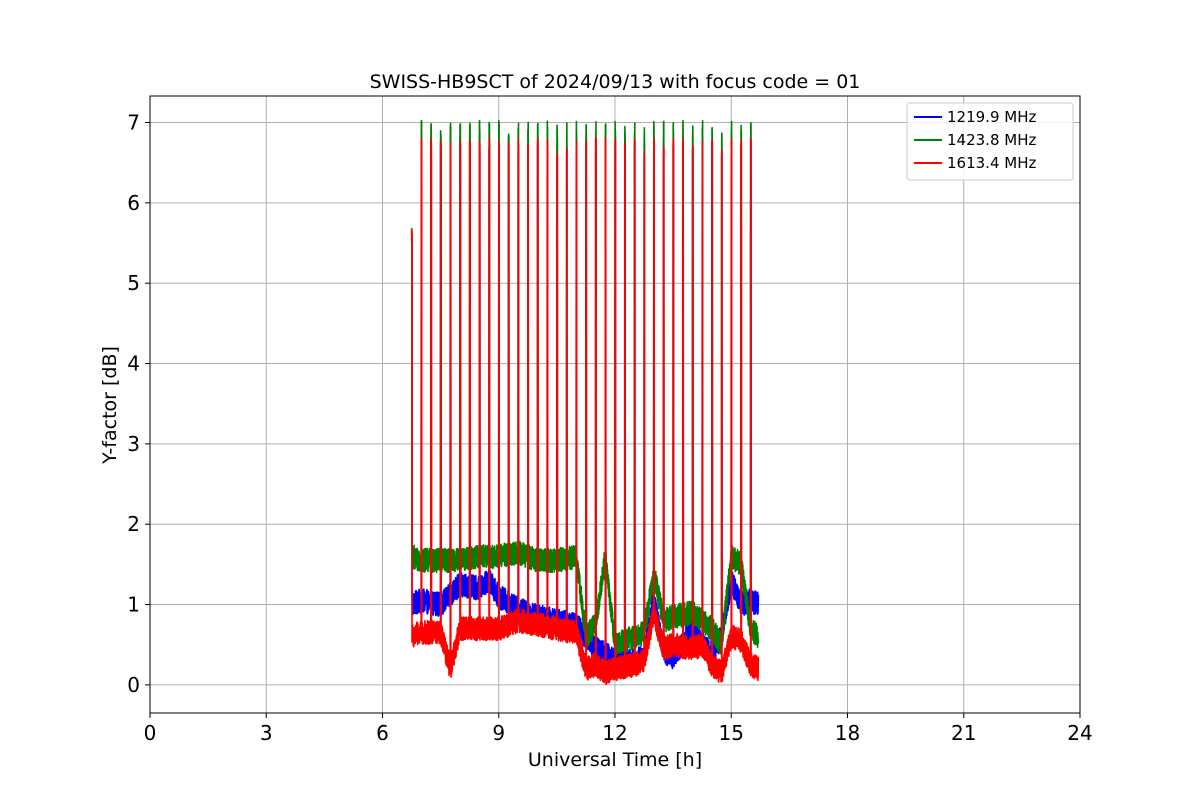  What do you see at coordinates (991, 163) in the screenshot?
I see `legend-label-series-2: 1613.4 MHz` at bounding box center [991, 163].